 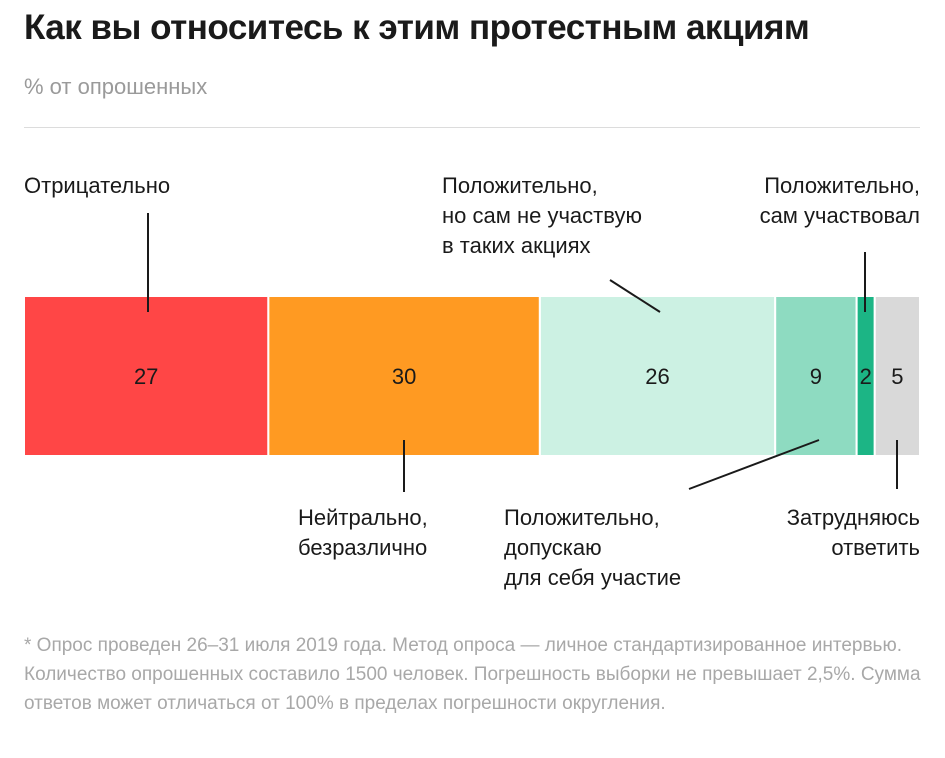 What do you see at coordinates (553, 547) in the screenshot?
I see `category-label-3-line-1: допускаю` at bounding box center [553, 547].